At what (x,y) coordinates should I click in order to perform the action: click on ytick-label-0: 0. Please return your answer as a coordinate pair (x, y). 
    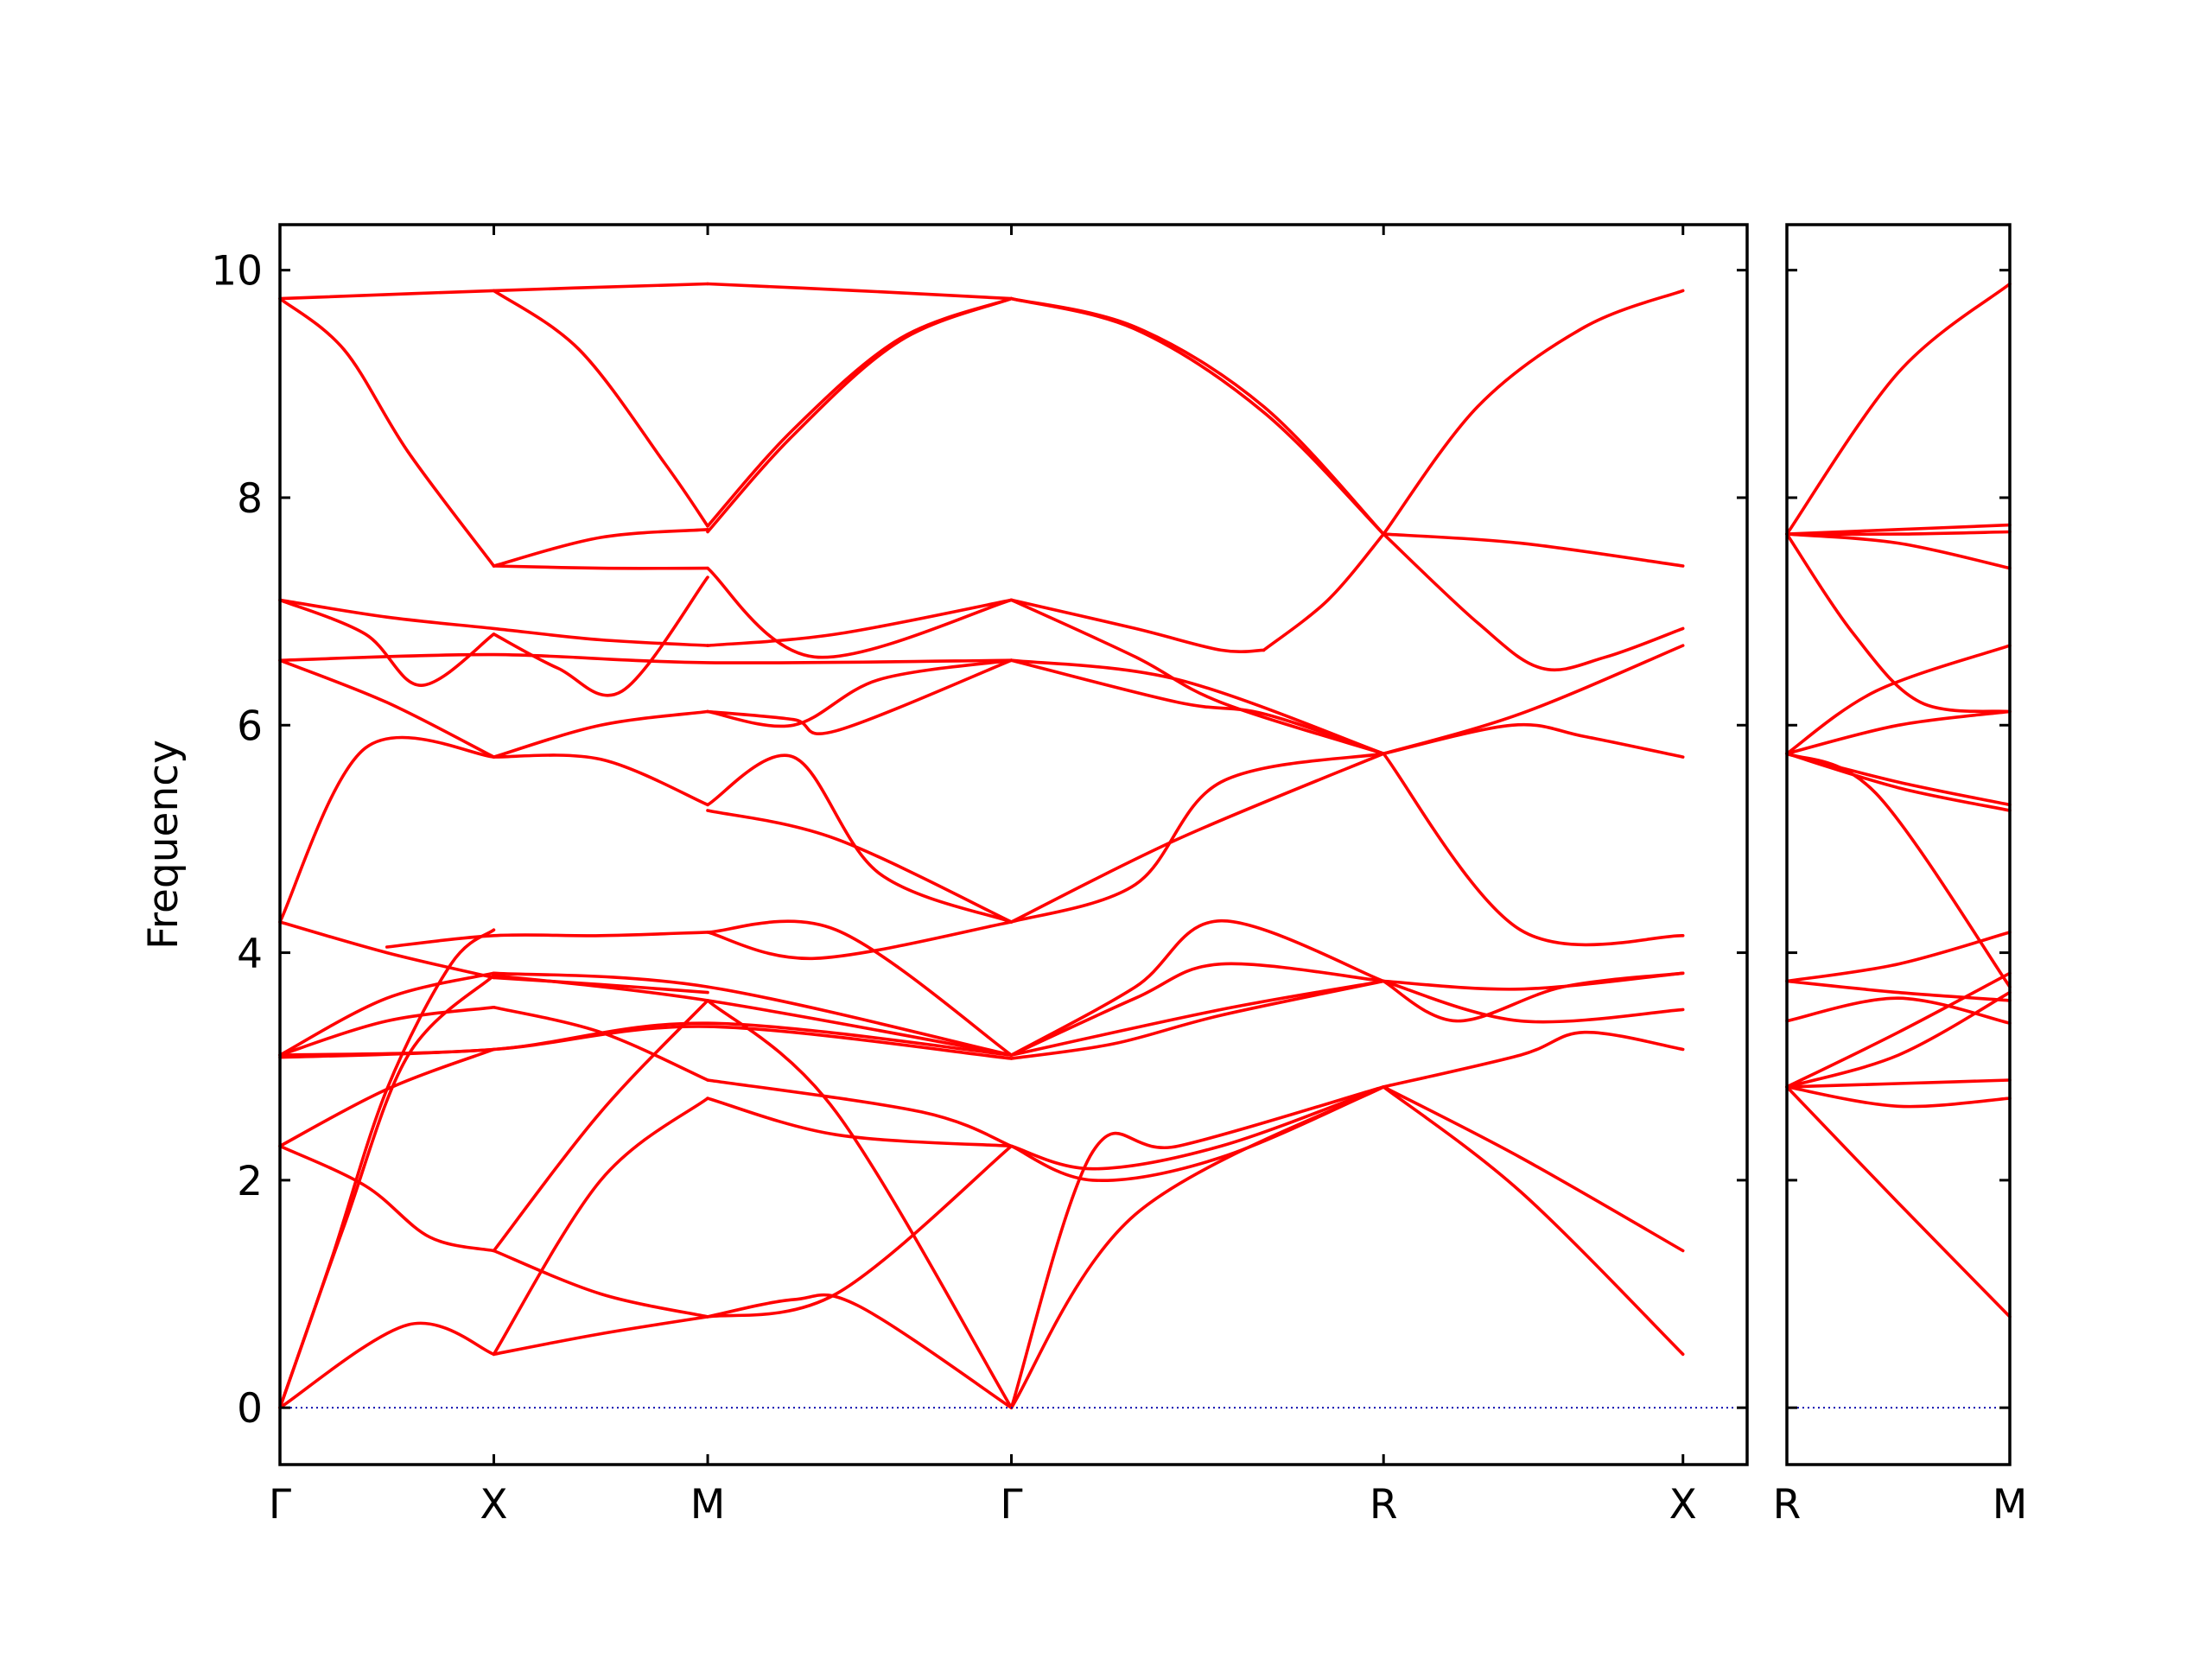
    Looking at the image, I should click on (250, 1409).